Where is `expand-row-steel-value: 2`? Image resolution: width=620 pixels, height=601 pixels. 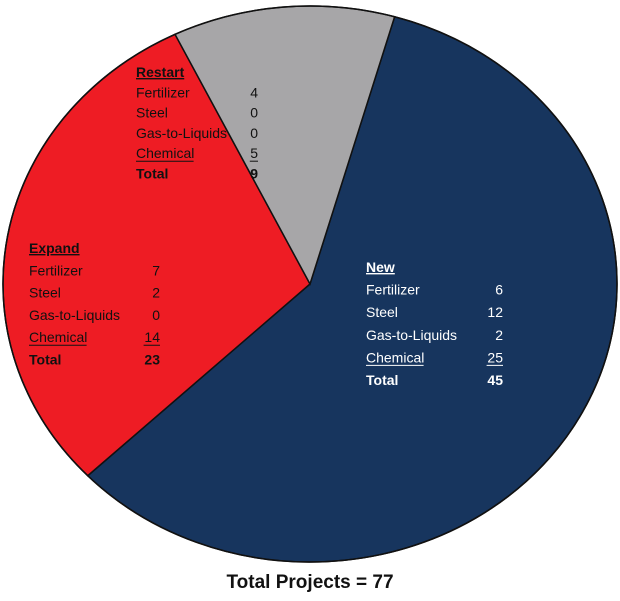 expand-row-steel-value: 2 is located at coordinates (156, 293).